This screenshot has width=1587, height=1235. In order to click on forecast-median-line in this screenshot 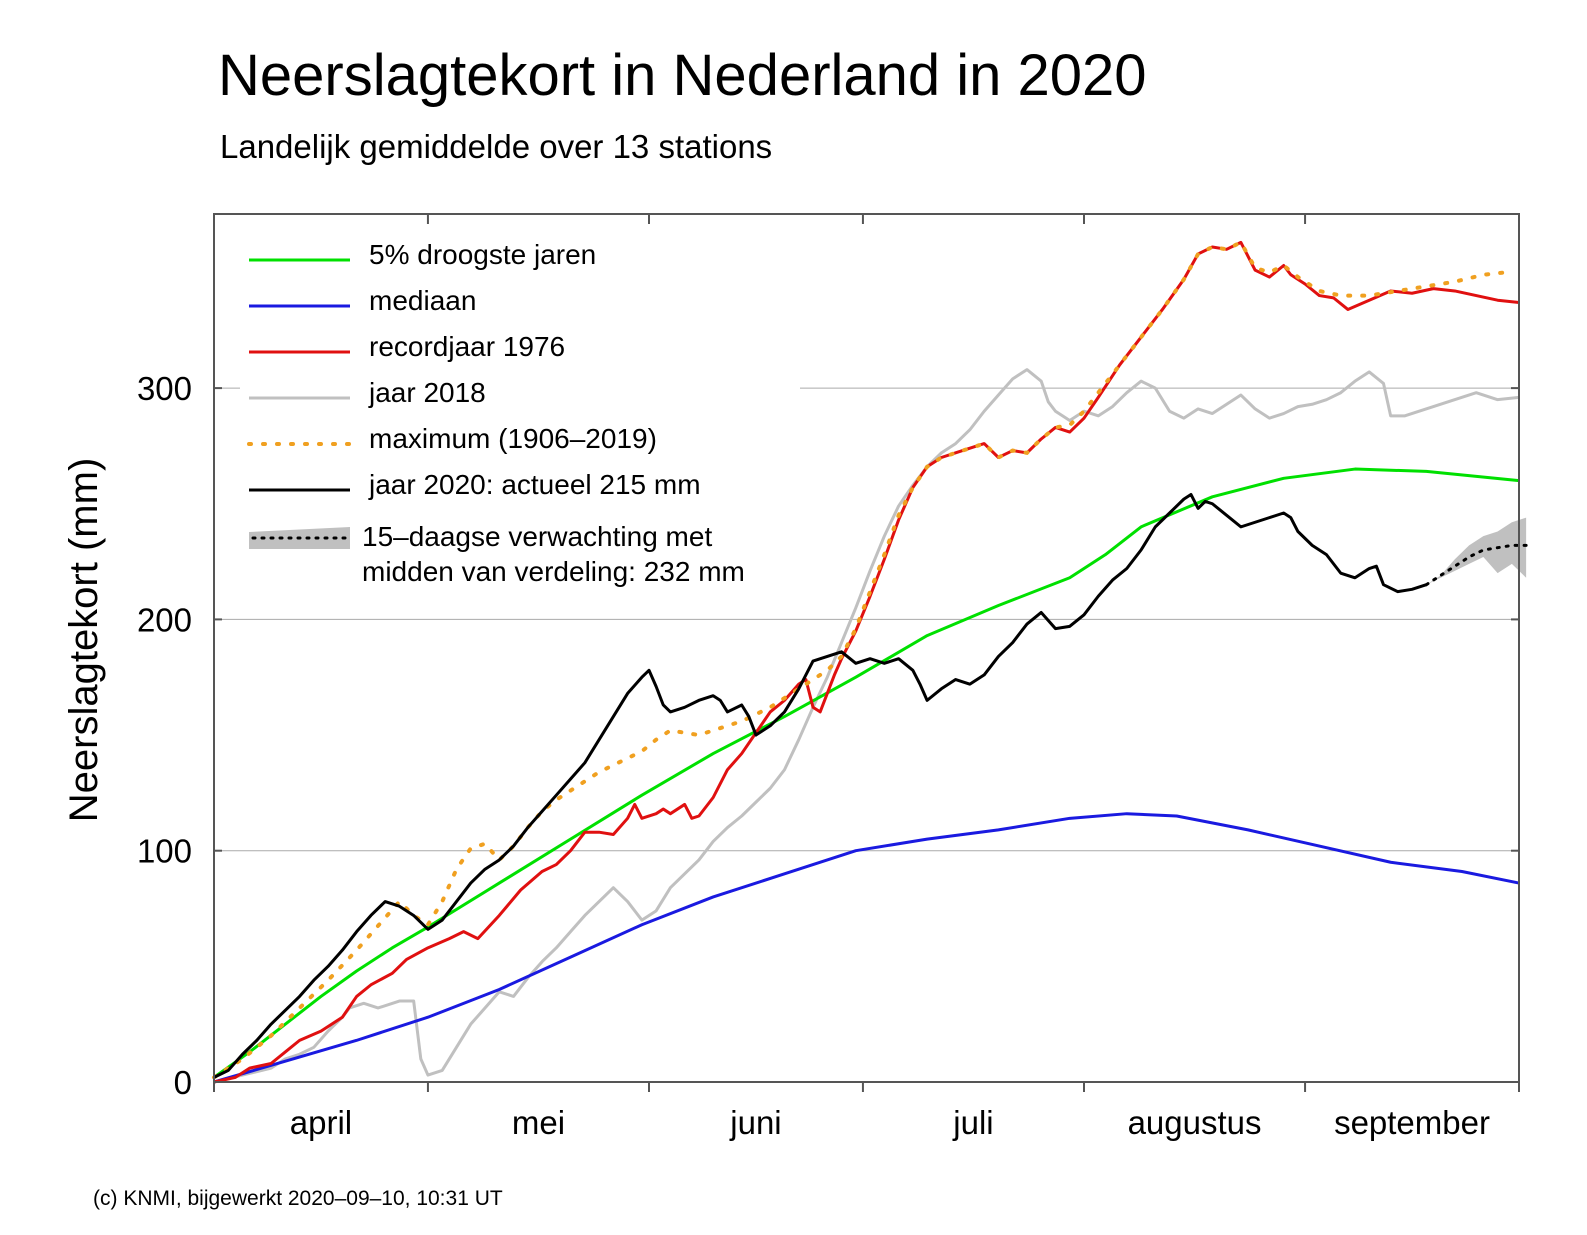, I will do `click(1476, 565)`.